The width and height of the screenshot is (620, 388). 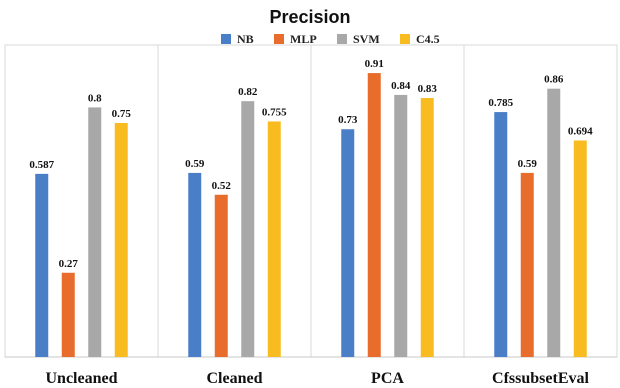 What do you see at coordinates (401, 86) in the screenshot?
I see `data-label: 0.84` at bounding box center [401, 86].